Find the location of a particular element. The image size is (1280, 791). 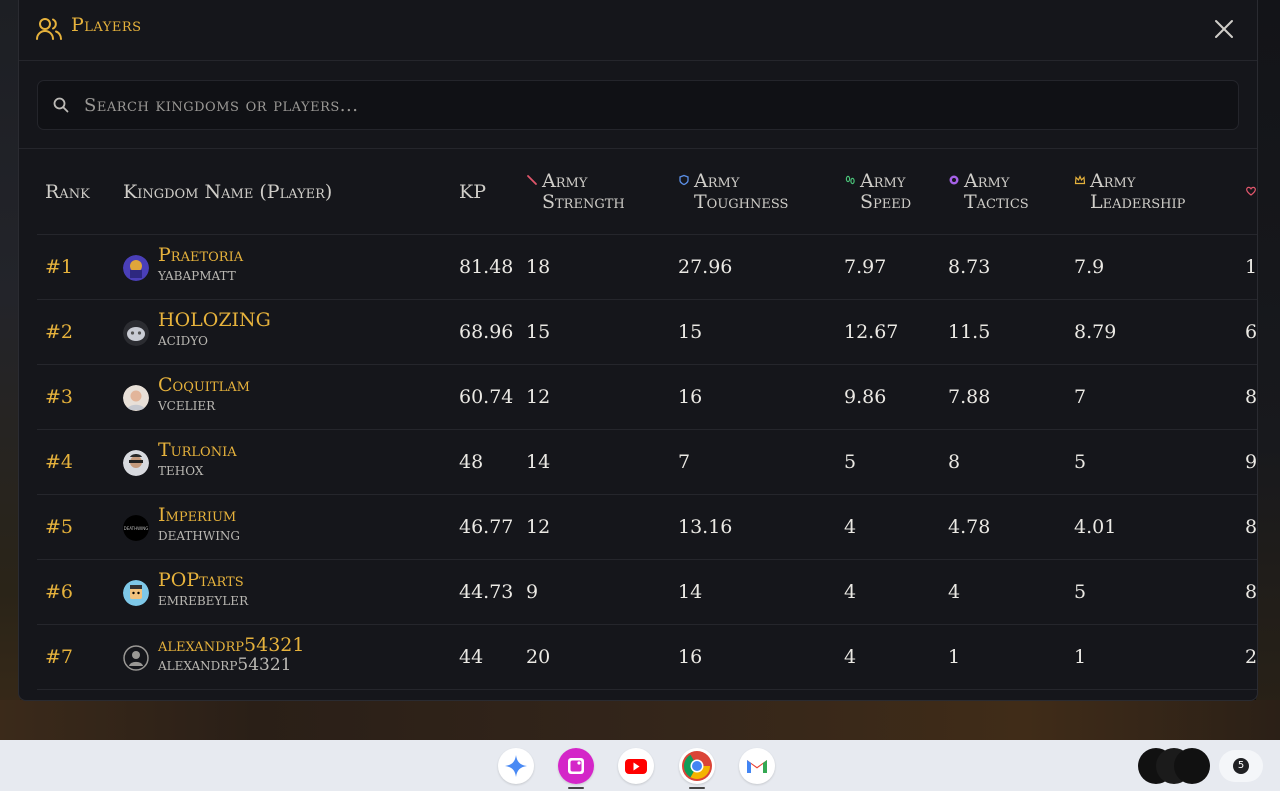

notification-tray: 5 is located at coordinates (1241, 766).